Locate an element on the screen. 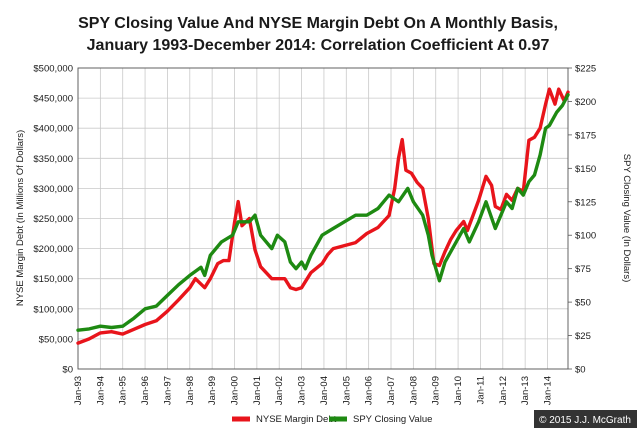 The width and height of the screenshot is (640, 438). y-tick-label-right: $75 is located at coordinates (583, 269).